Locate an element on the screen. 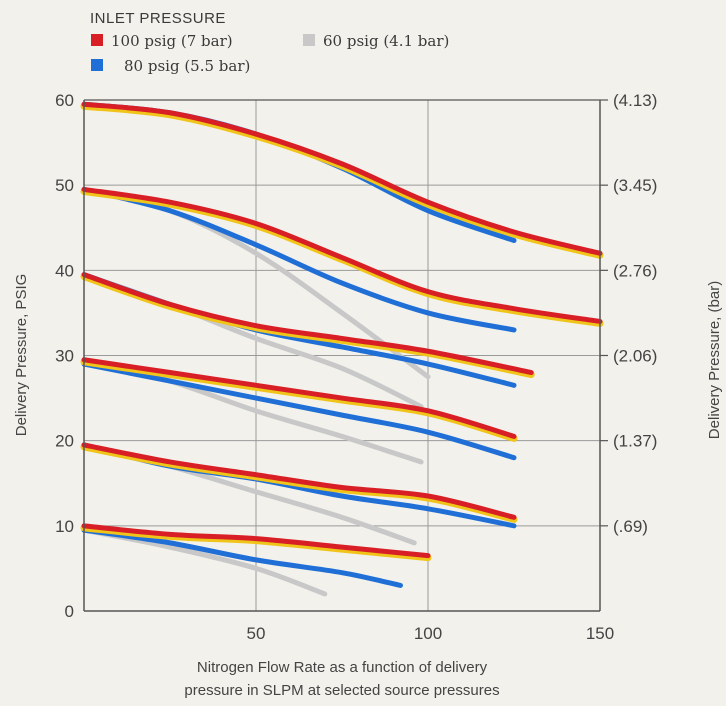  y-tick-label-20: 20 is located at coordinates (64, 441).